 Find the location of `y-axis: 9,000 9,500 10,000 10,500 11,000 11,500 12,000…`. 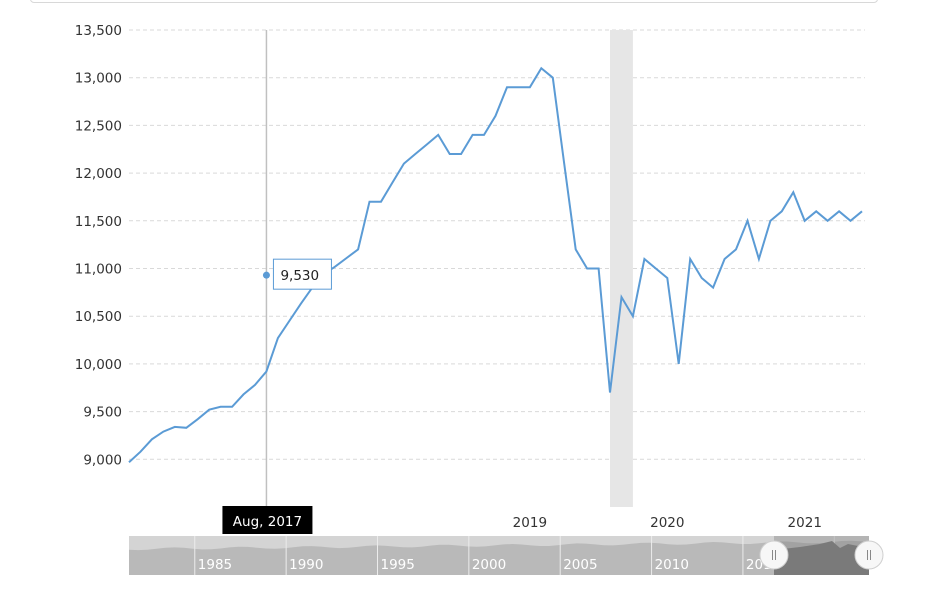

y-axis: 9,000 9,500 10,000 10,500 11,000 11,500 12,000… is located at coordinates (98, 245).